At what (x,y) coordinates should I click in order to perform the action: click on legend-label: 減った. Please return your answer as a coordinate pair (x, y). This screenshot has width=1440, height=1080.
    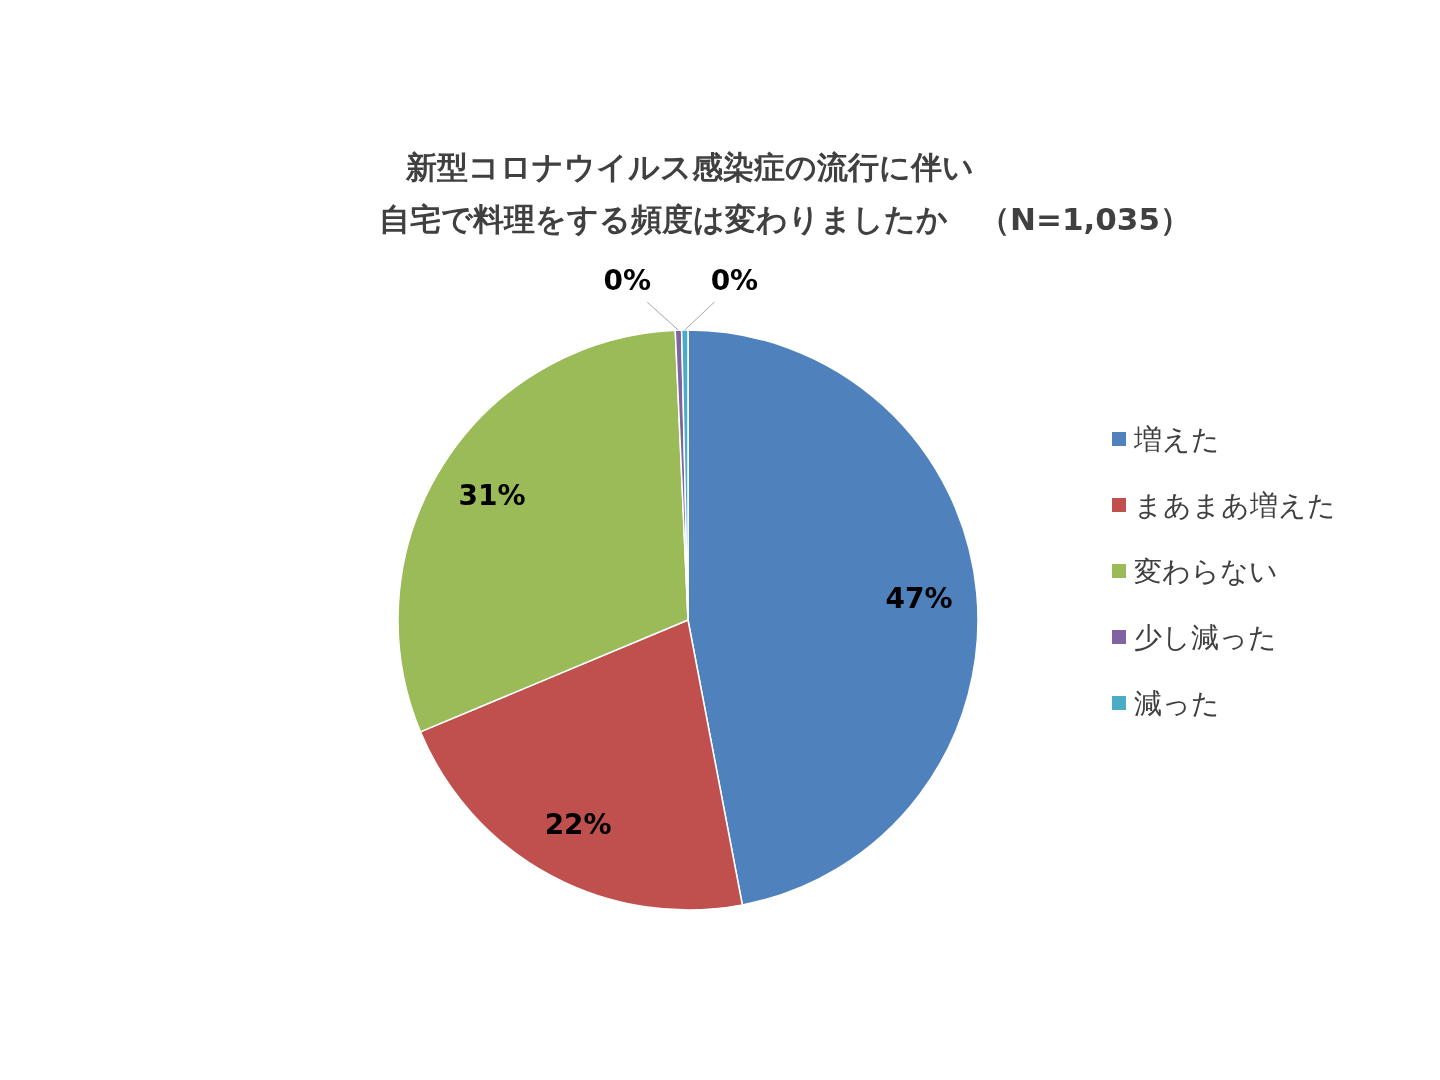
    Looking at the image, I should click on (1177, 703).